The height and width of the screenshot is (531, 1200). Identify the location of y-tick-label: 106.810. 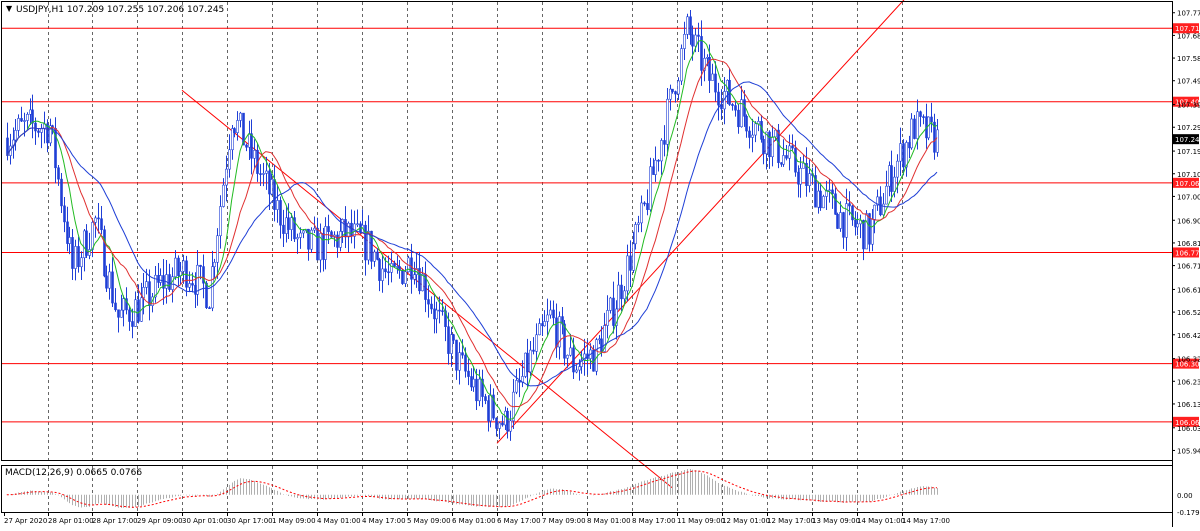
(1188, 244).